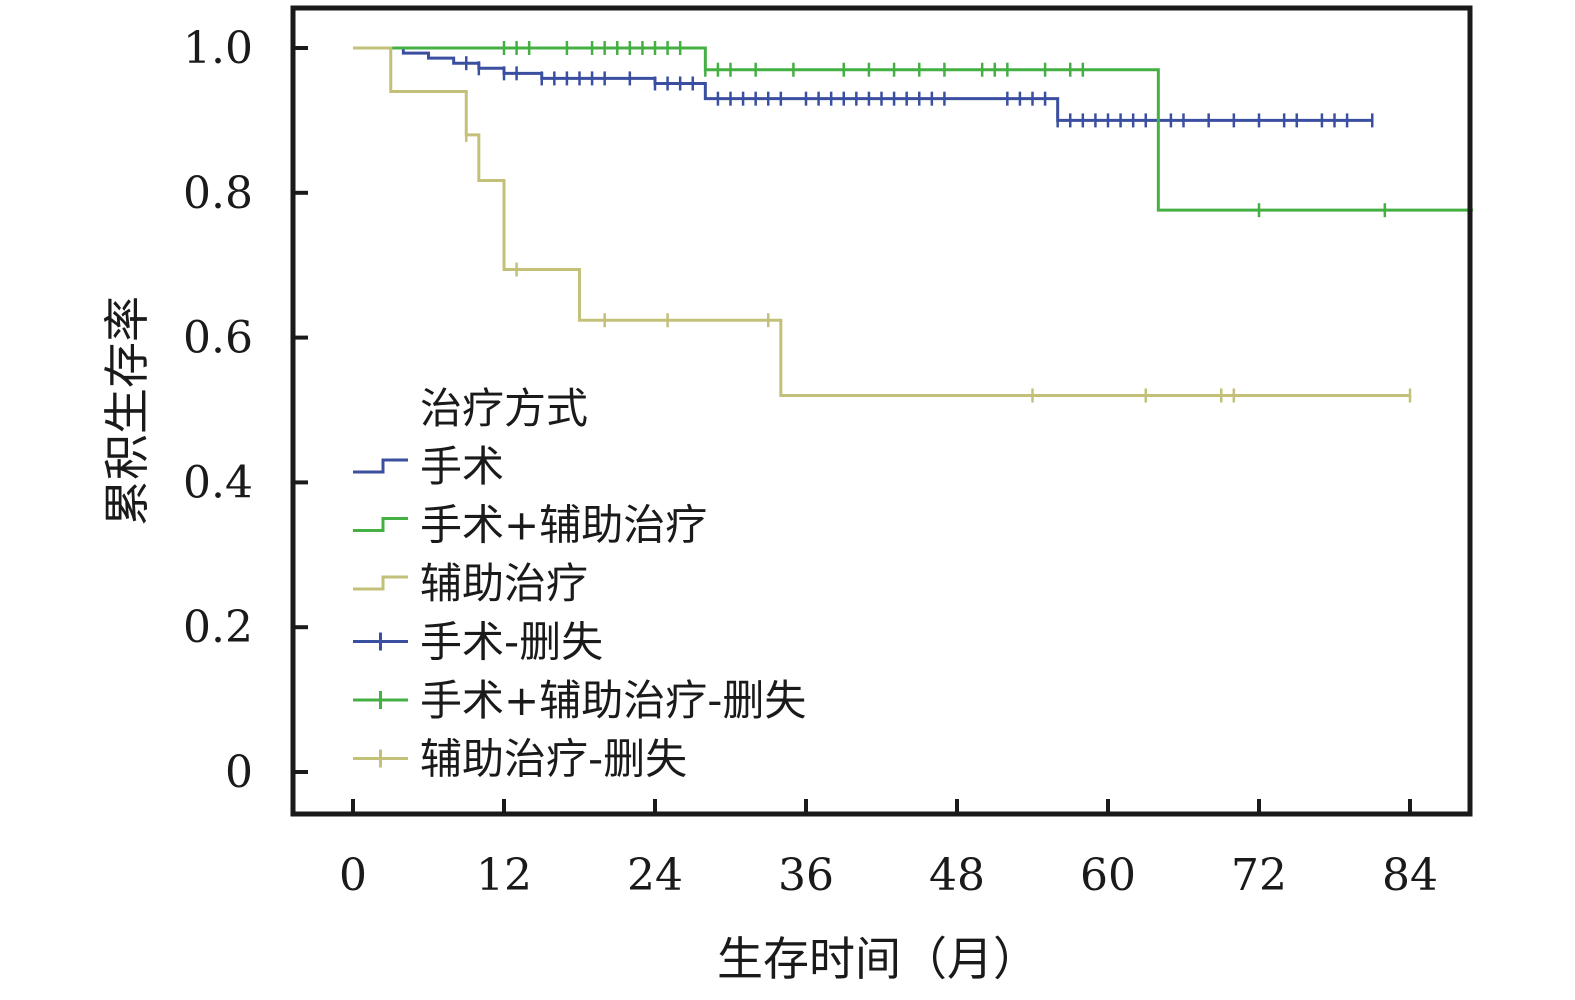 This screenshot has width=1575, height=1000. Describe the element at coordinates (563, 525) in the screenshot. I see `legend-label-1: 手术+辅助治疗` at that location.